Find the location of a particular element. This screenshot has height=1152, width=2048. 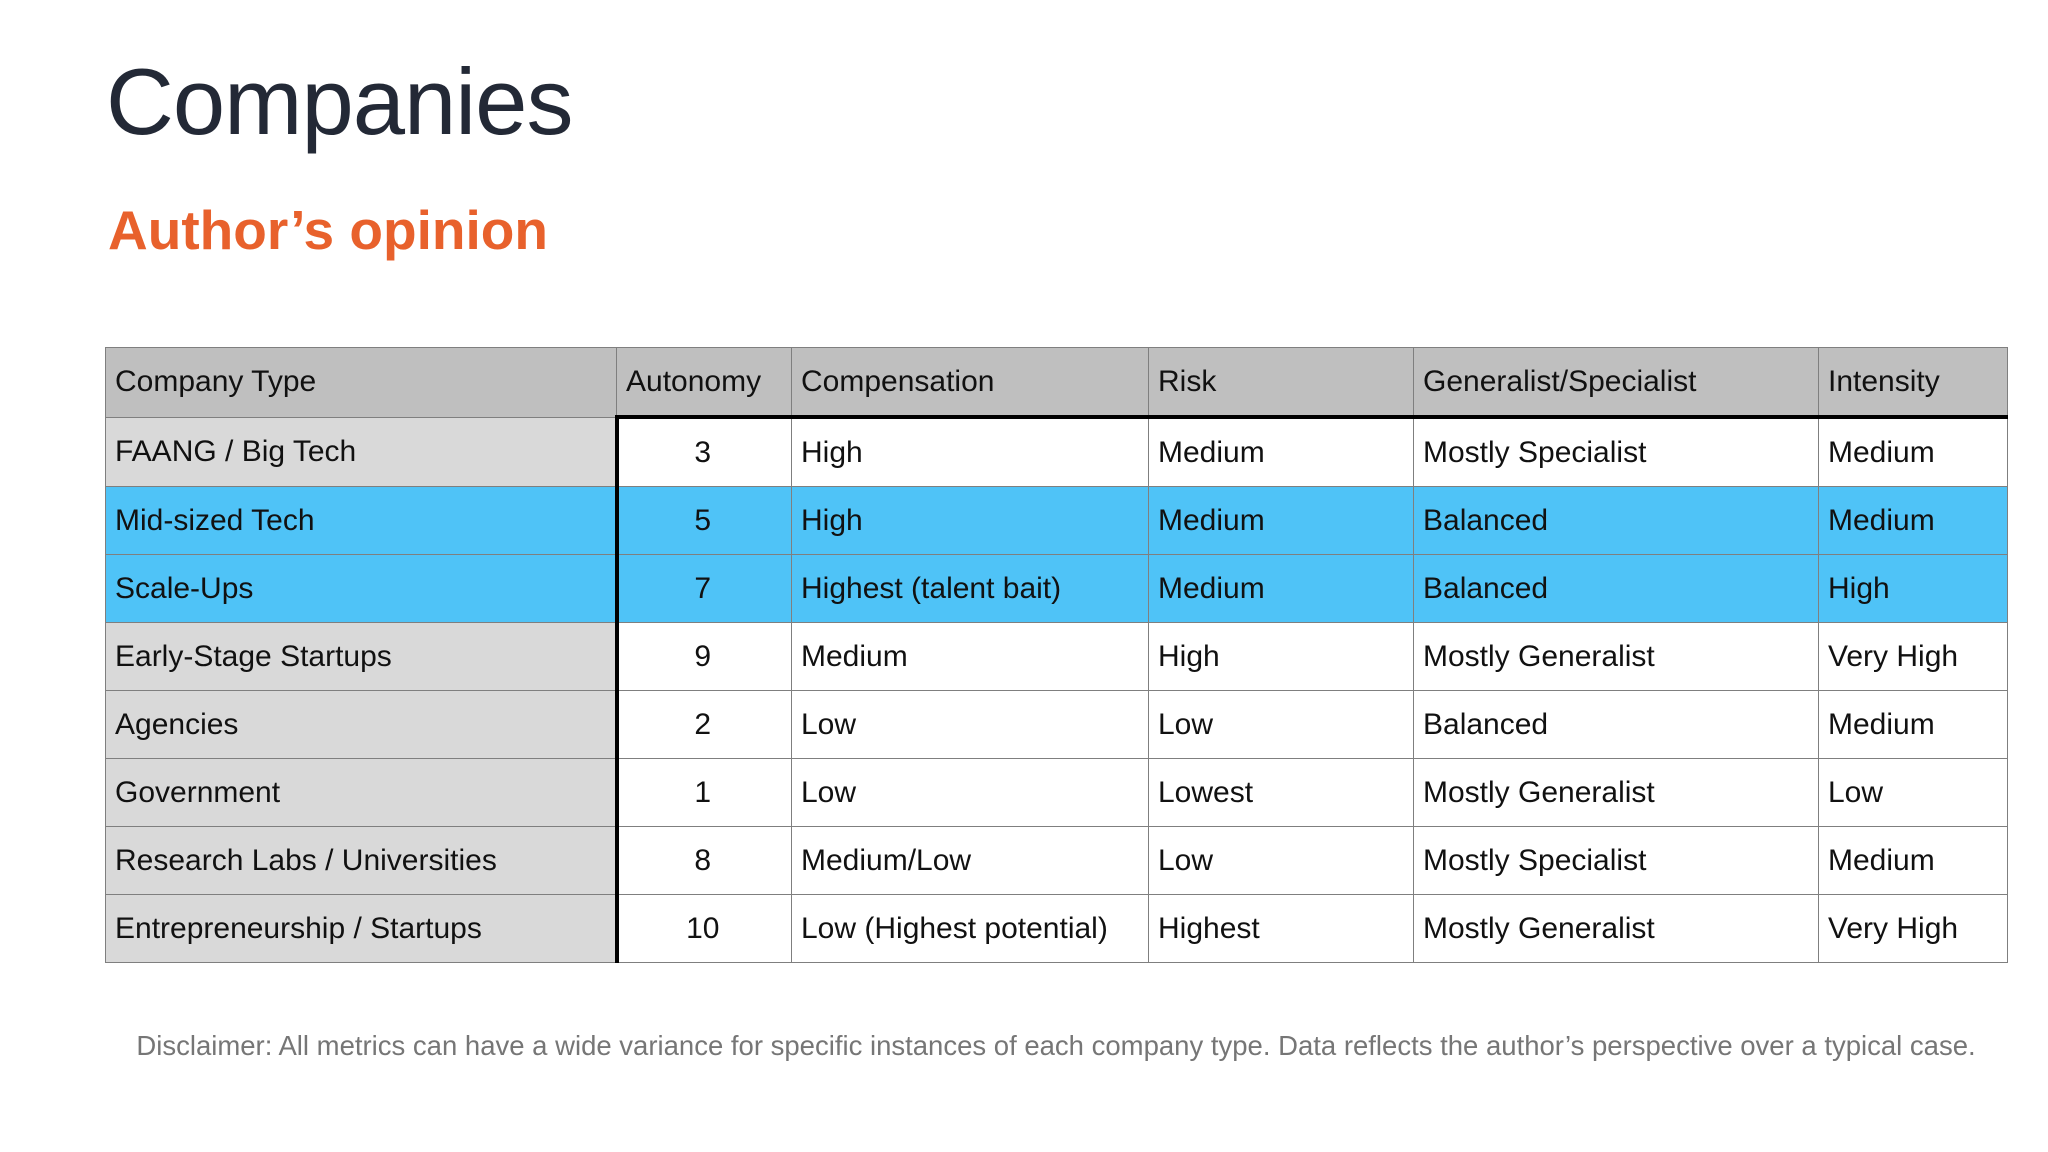

cell-autonomy: 10 is located at coordinates (703, 928).